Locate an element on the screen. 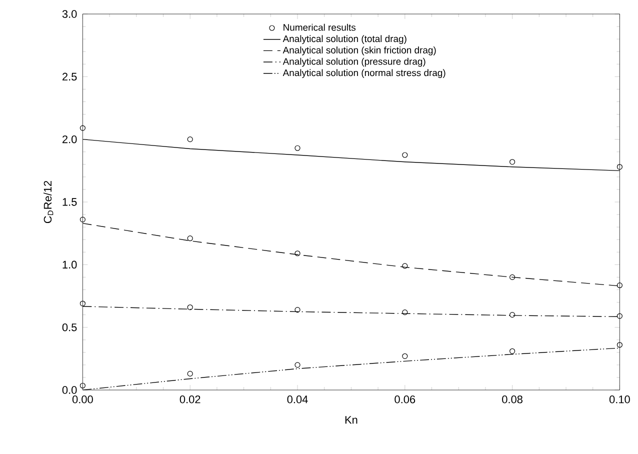 The image size is (638, 454). x-tick-label: 0.08 is located at coordinates (512, 400).